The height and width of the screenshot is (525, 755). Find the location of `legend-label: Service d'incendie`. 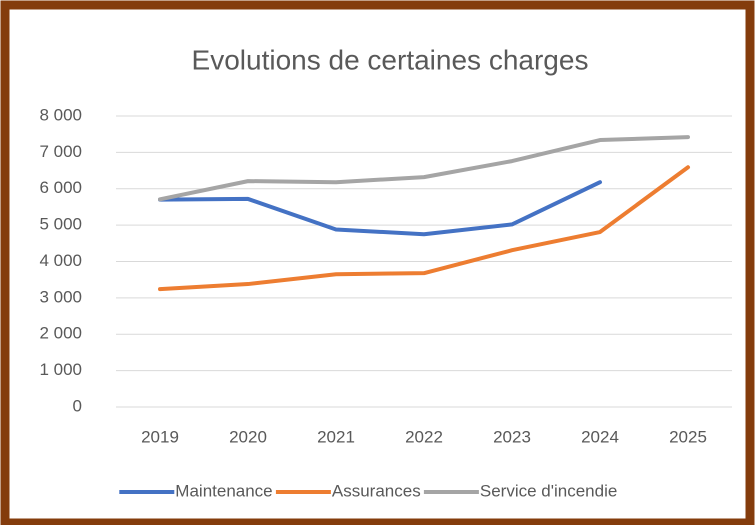

legend-label: Service d'incendie is located at coordinates (548, 490).